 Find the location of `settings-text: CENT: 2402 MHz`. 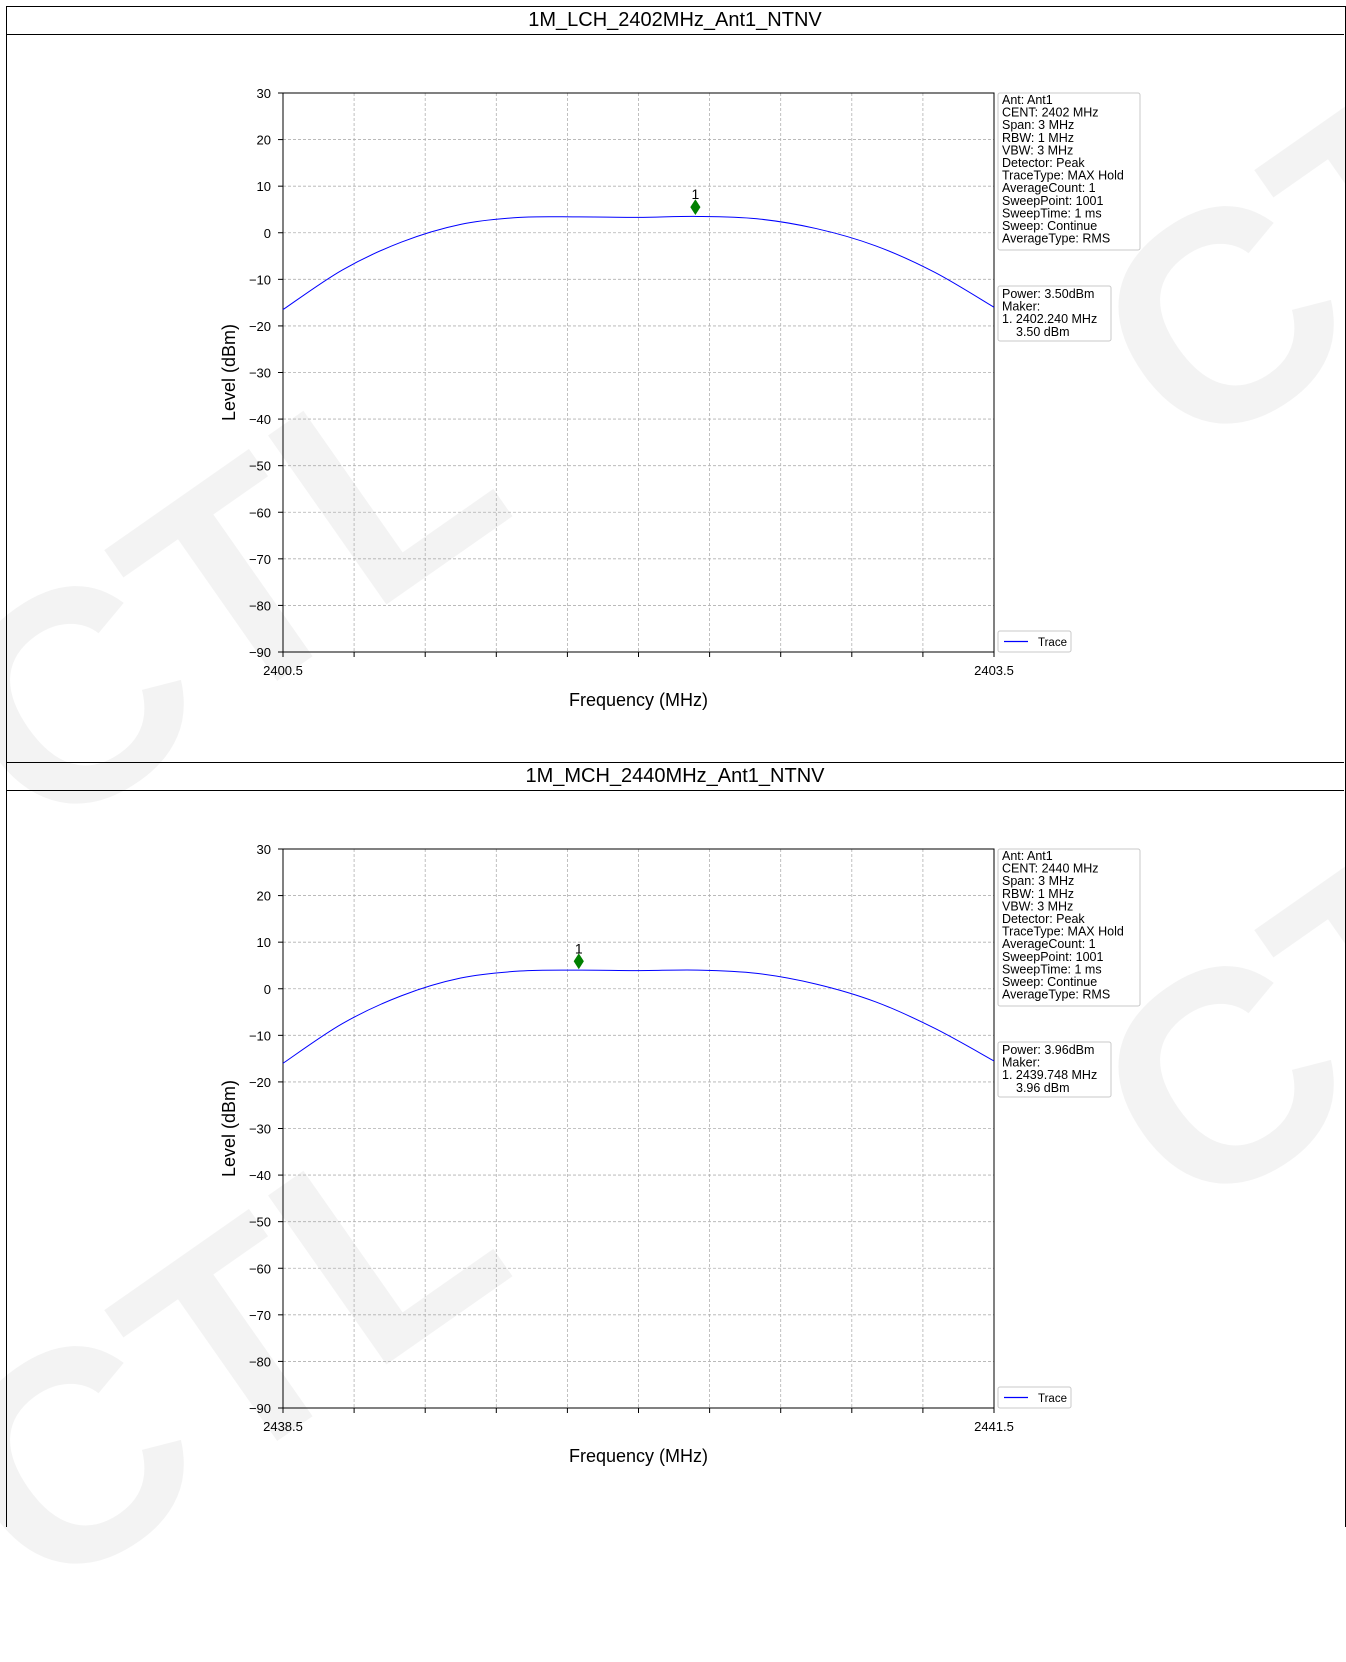

settings-text: CENT: 2402 MHz is located at coordinates (1050, 113).